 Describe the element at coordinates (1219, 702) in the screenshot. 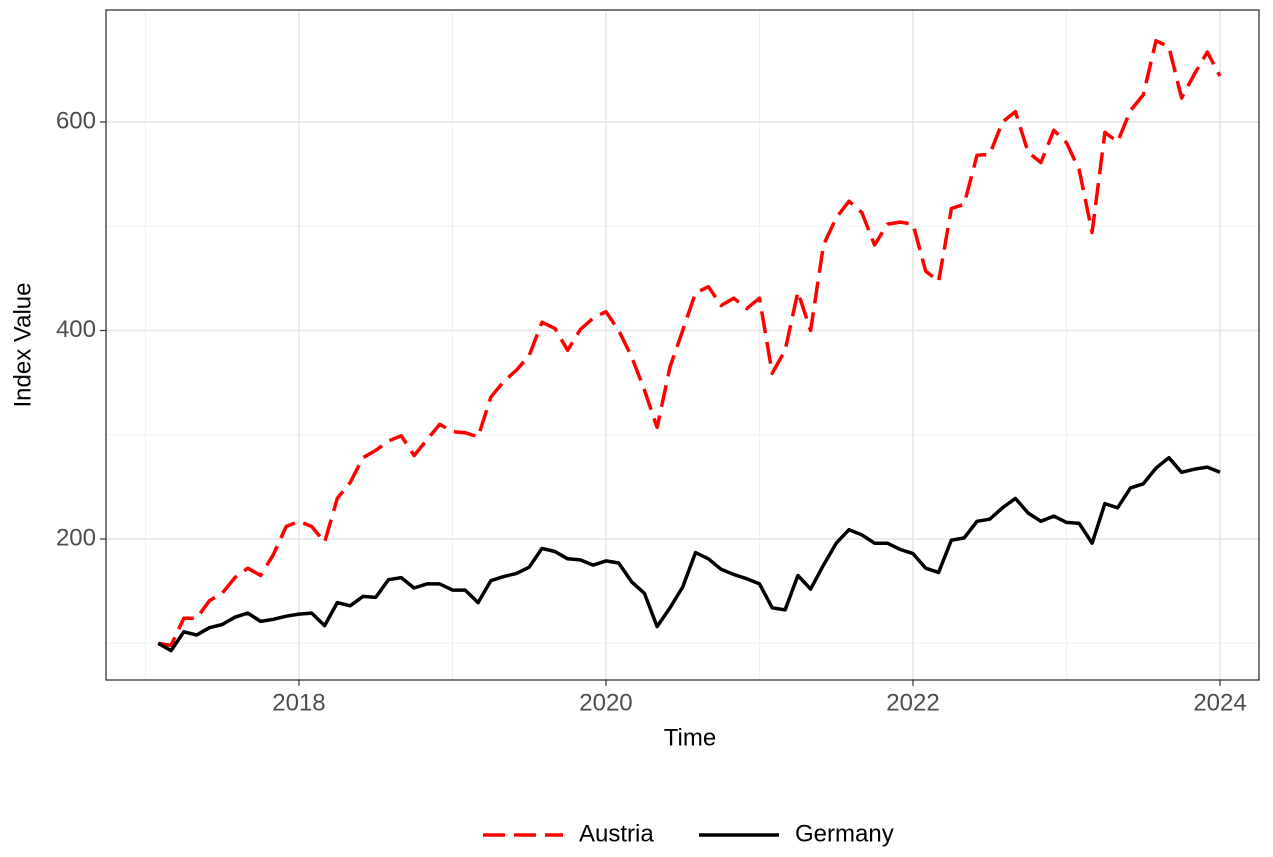

I see `x-tick-label: 2024` at that location.